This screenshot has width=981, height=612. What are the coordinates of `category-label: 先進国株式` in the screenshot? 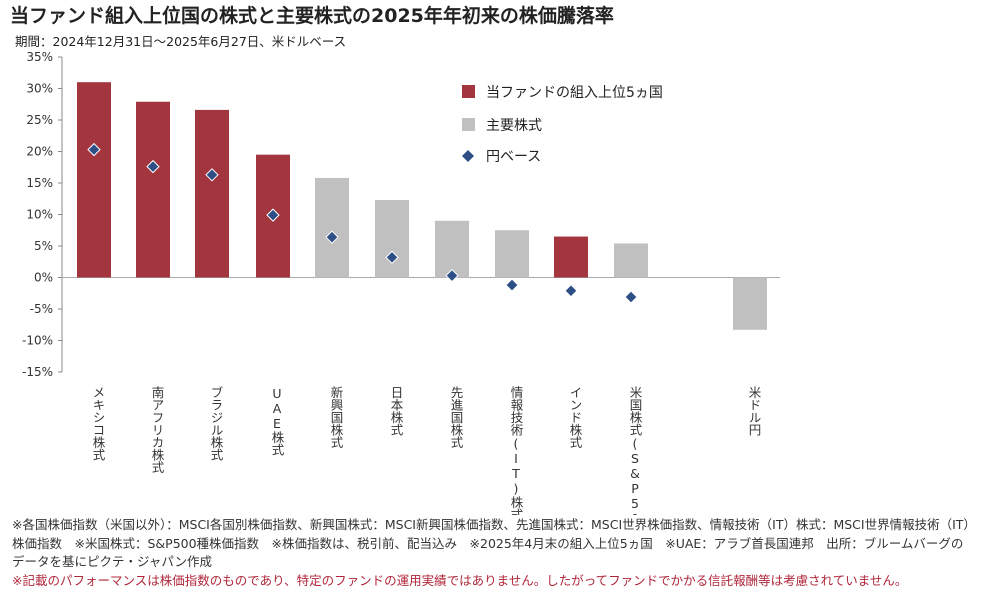 It's located at (456, 417).